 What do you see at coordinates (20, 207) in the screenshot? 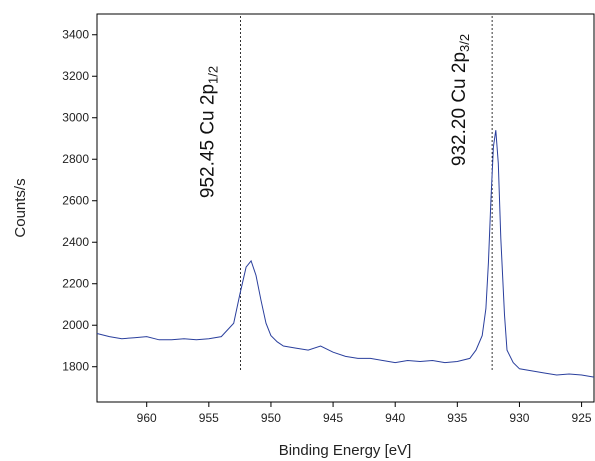
I see `y-axis-title: Counts/s` at bounding box center [20, 207].